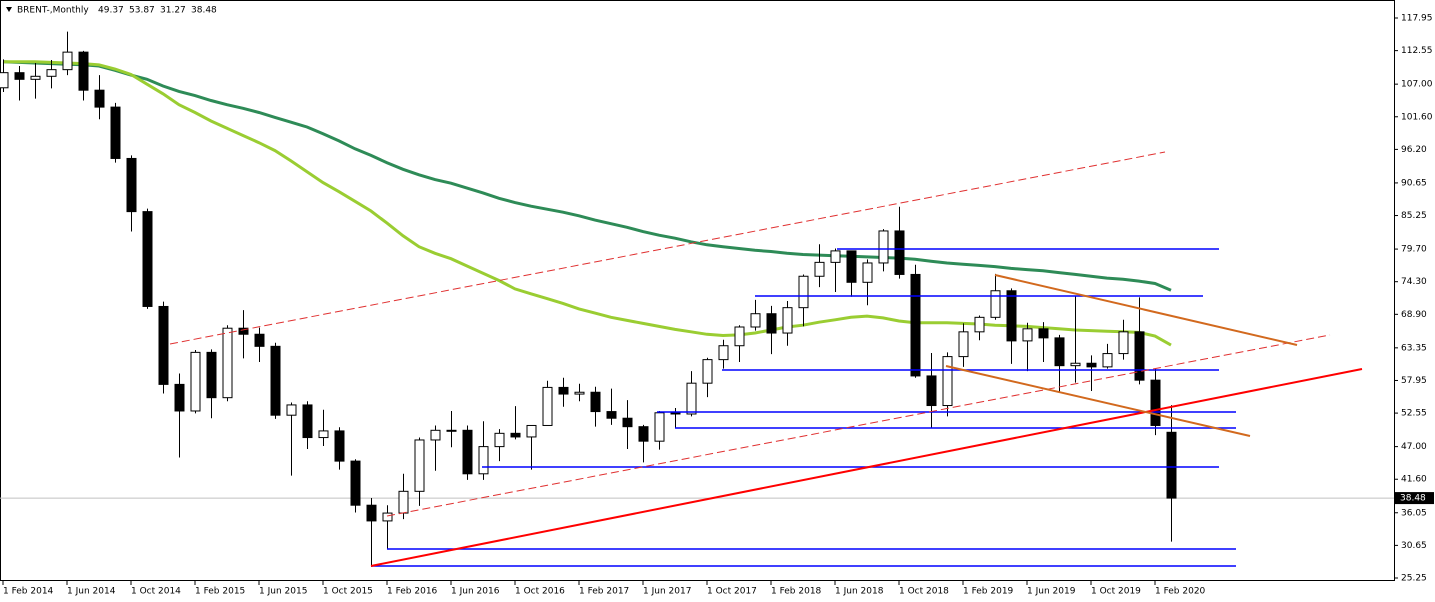 This screenshot has height=602, width=1435. What do you see at coordinates (1051, 592) in the screenshot?
I see `x-tick-label: 1 Jun 2019` at bounding box center [1051, 592].